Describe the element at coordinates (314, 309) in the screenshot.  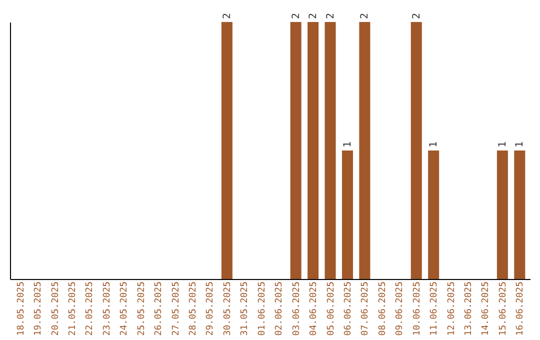
I see `x-tick-label: 04.06.2025` at that location.